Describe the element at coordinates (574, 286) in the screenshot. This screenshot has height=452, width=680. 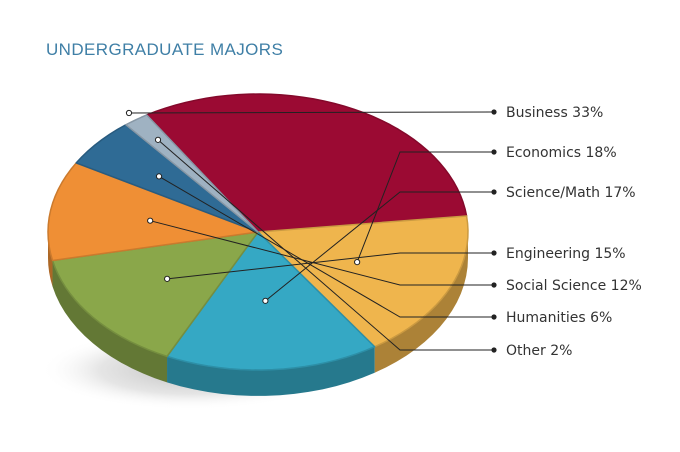
I see `slice-label-social-science: Social Science 12%` at that location.